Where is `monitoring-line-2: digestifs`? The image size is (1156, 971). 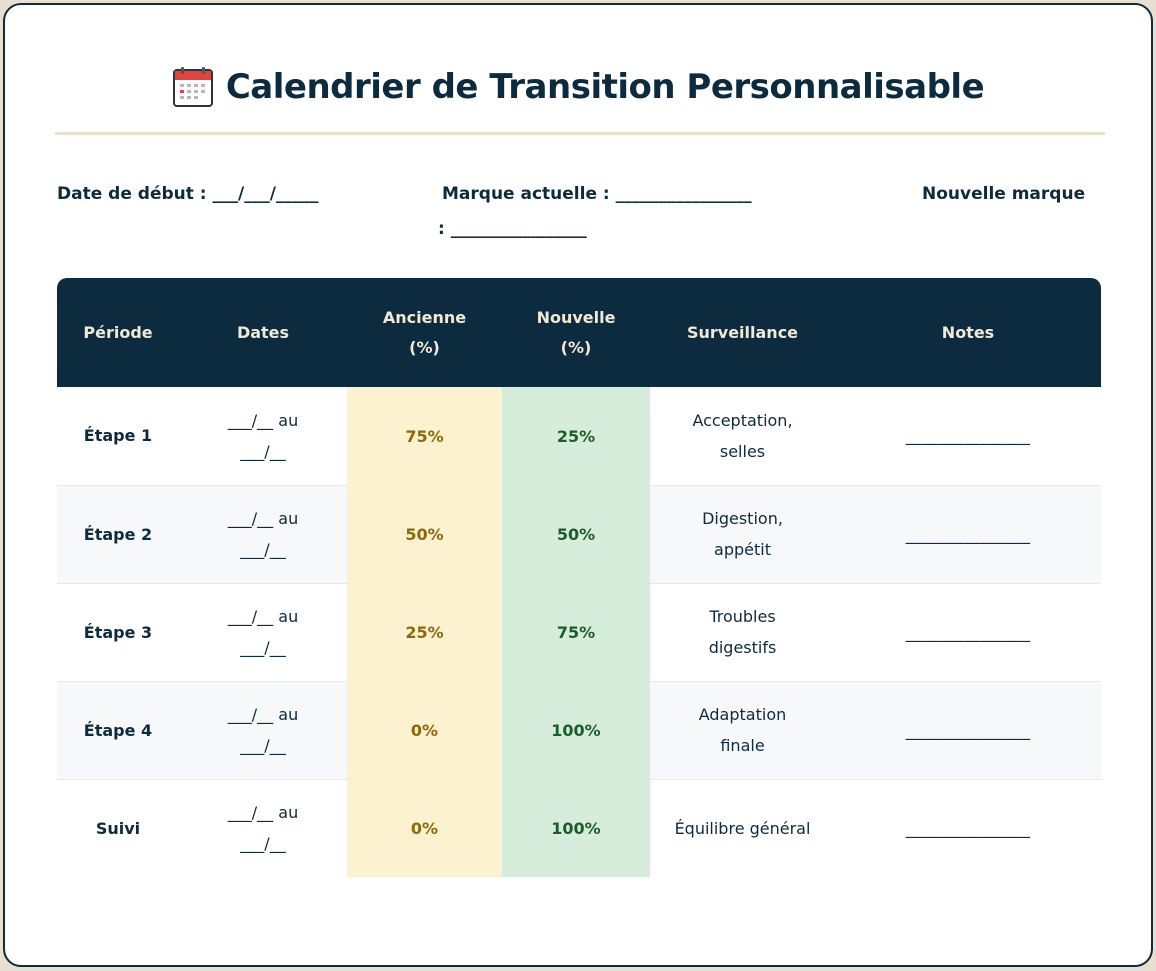 monitoring-line-2: digestifs is located at coordinates (742, 647).